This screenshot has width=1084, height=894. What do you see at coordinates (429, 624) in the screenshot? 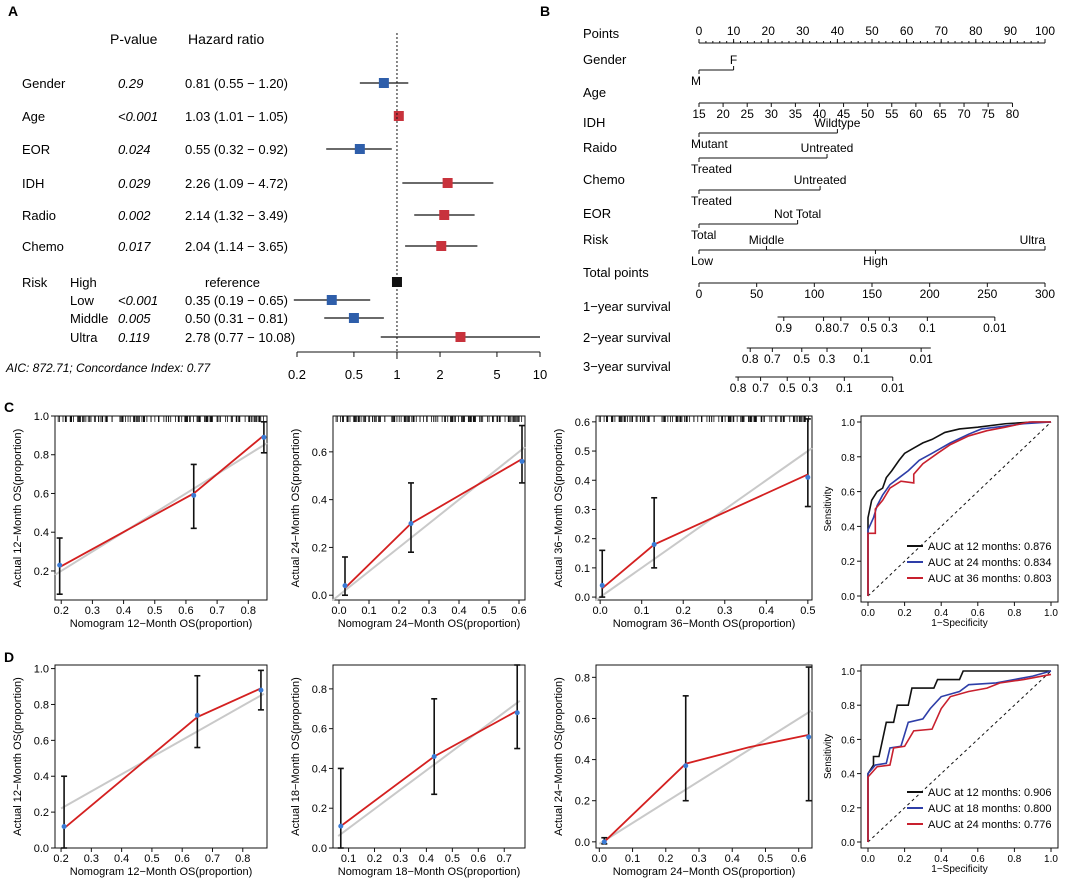
I see `x-axis-label: Nomogram 24−Month OS(proportion)` at bounding box center [429, 624].